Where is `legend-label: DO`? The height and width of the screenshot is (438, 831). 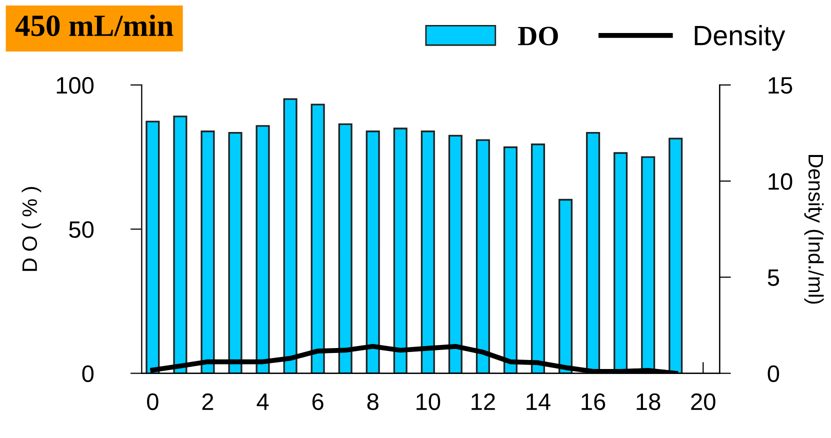
legend-label: DO is located at coordinates (538, 36).